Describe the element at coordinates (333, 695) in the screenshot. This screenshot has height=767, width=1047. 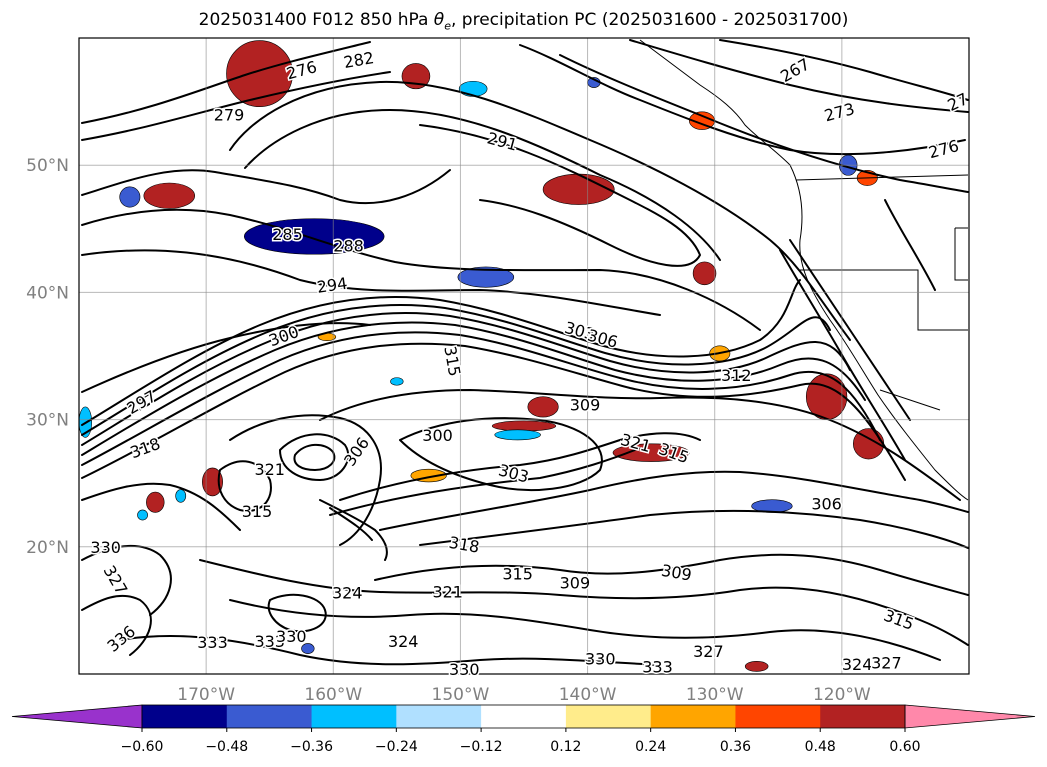
I see `lon-label: 160°W` at that location.